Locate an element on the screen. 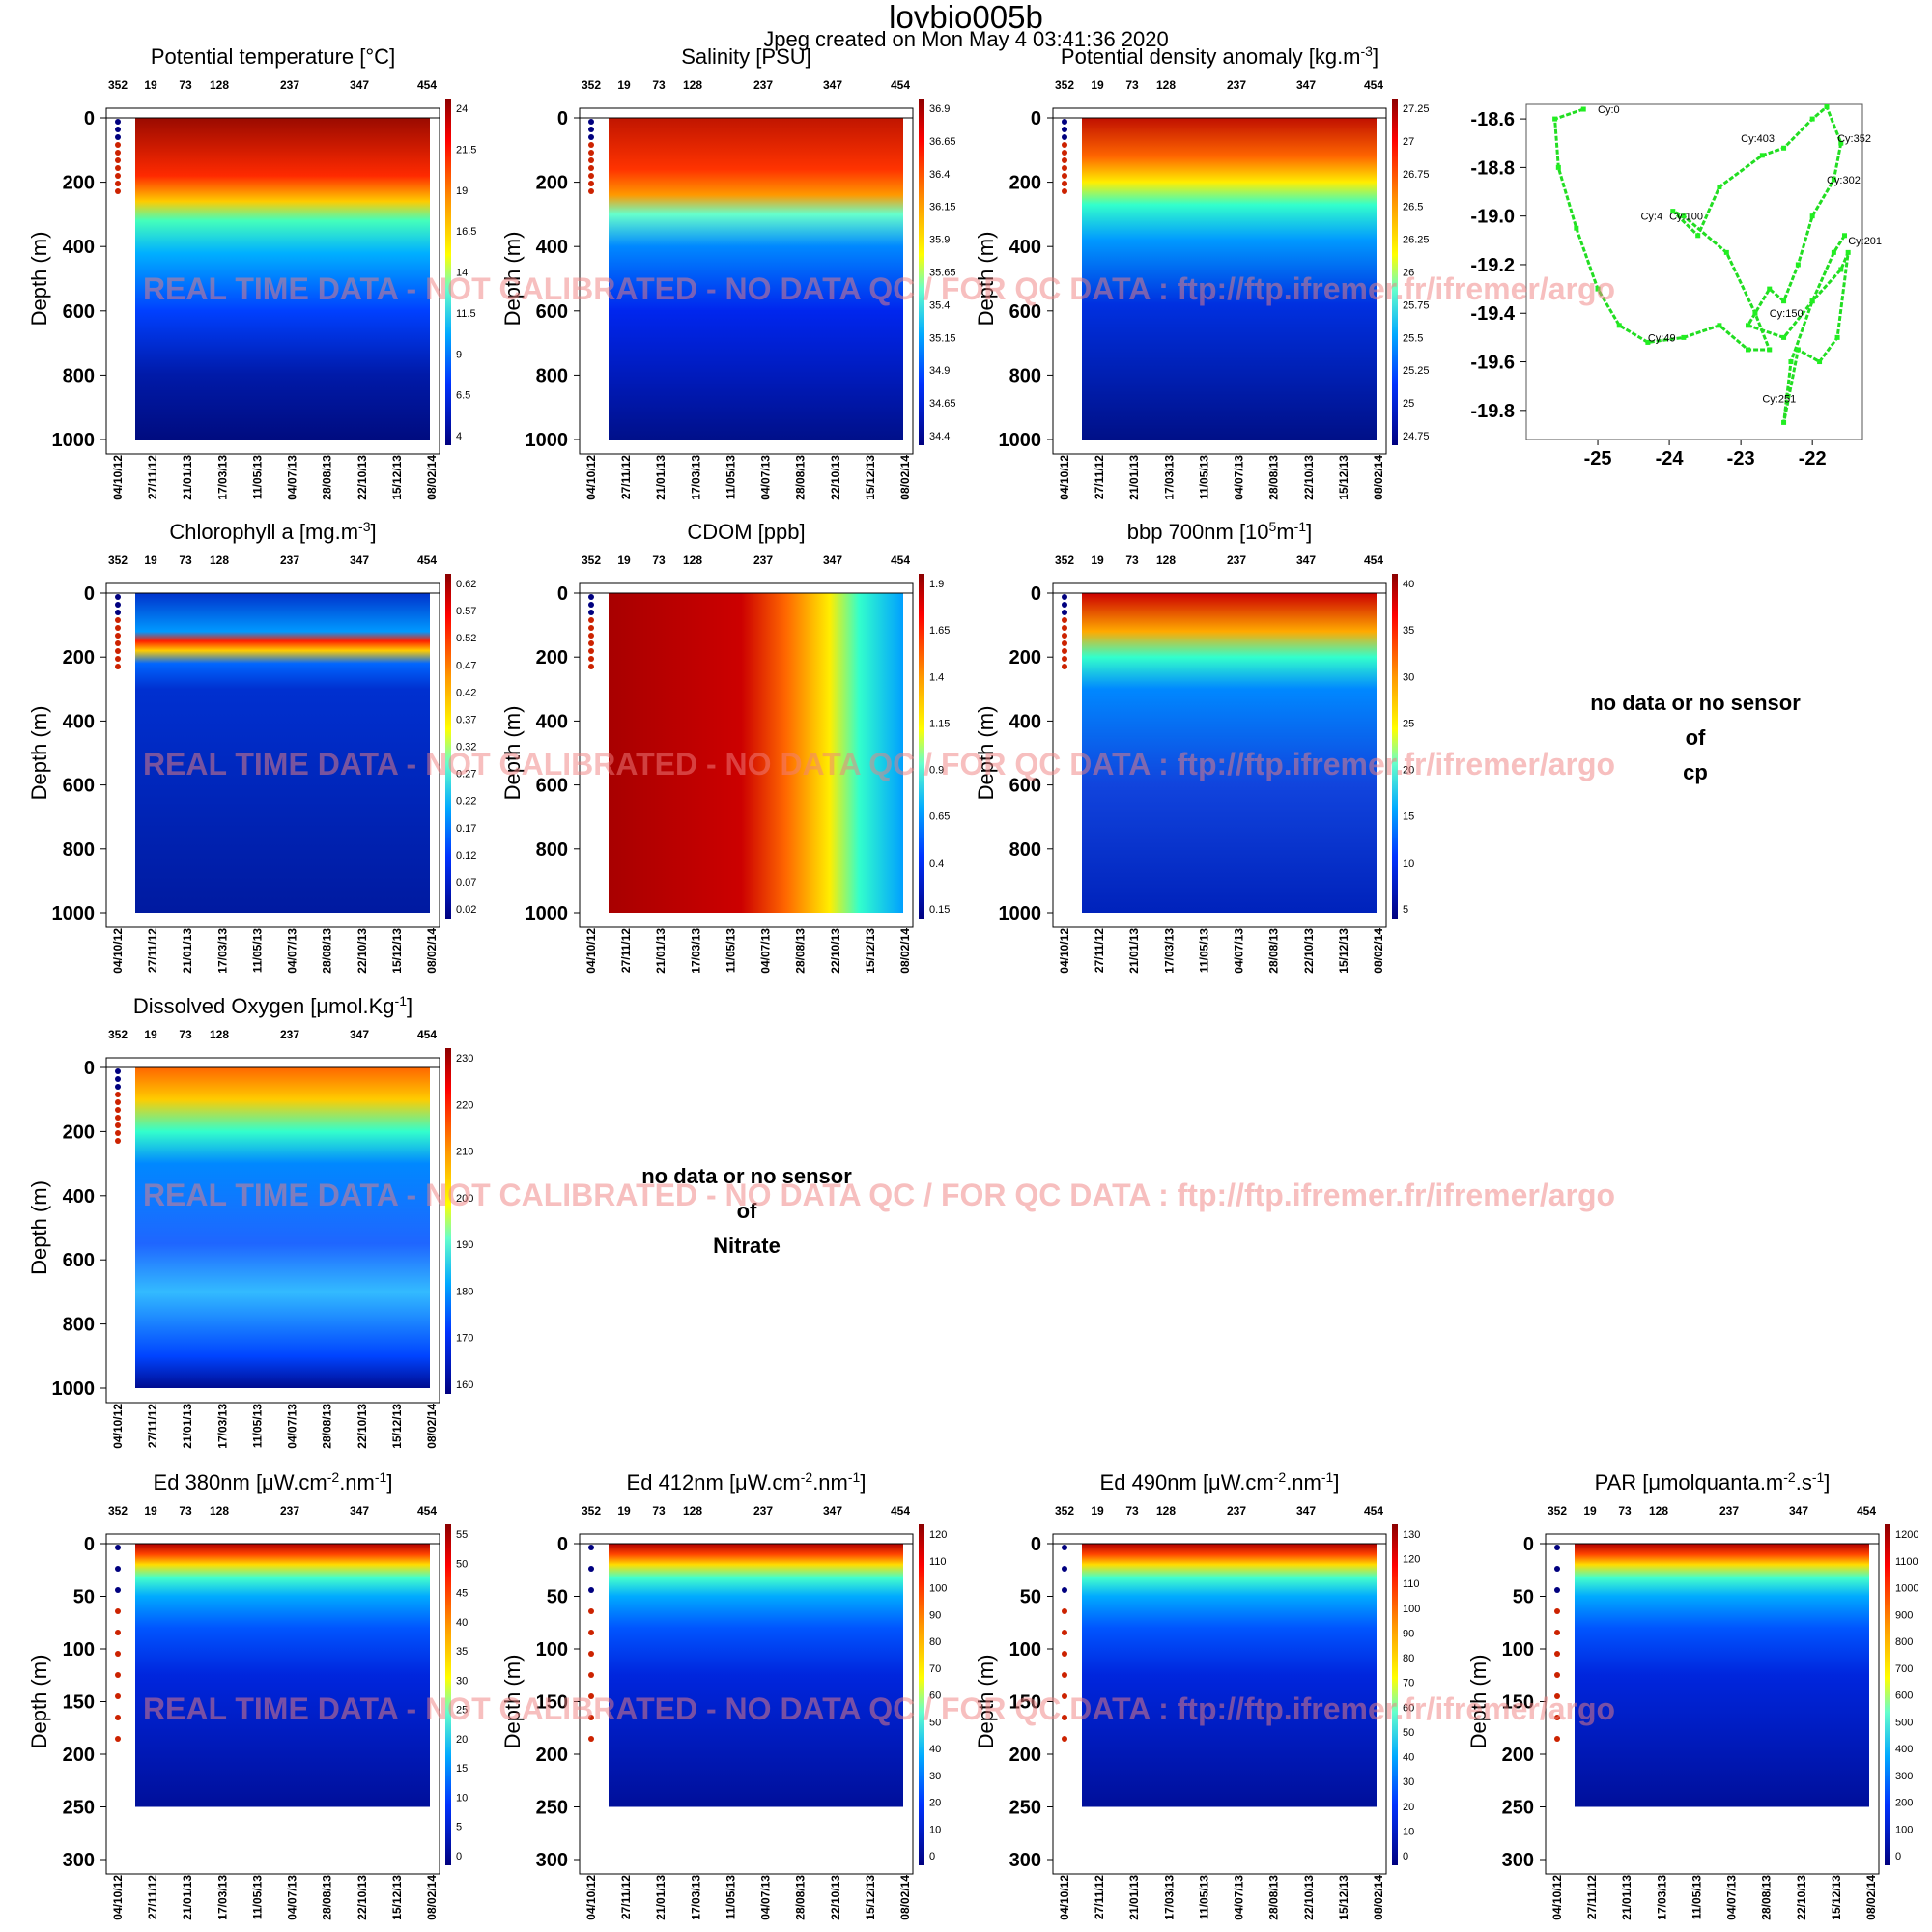  colorbar-label: 0.32 is located at coordinates (466, 747).